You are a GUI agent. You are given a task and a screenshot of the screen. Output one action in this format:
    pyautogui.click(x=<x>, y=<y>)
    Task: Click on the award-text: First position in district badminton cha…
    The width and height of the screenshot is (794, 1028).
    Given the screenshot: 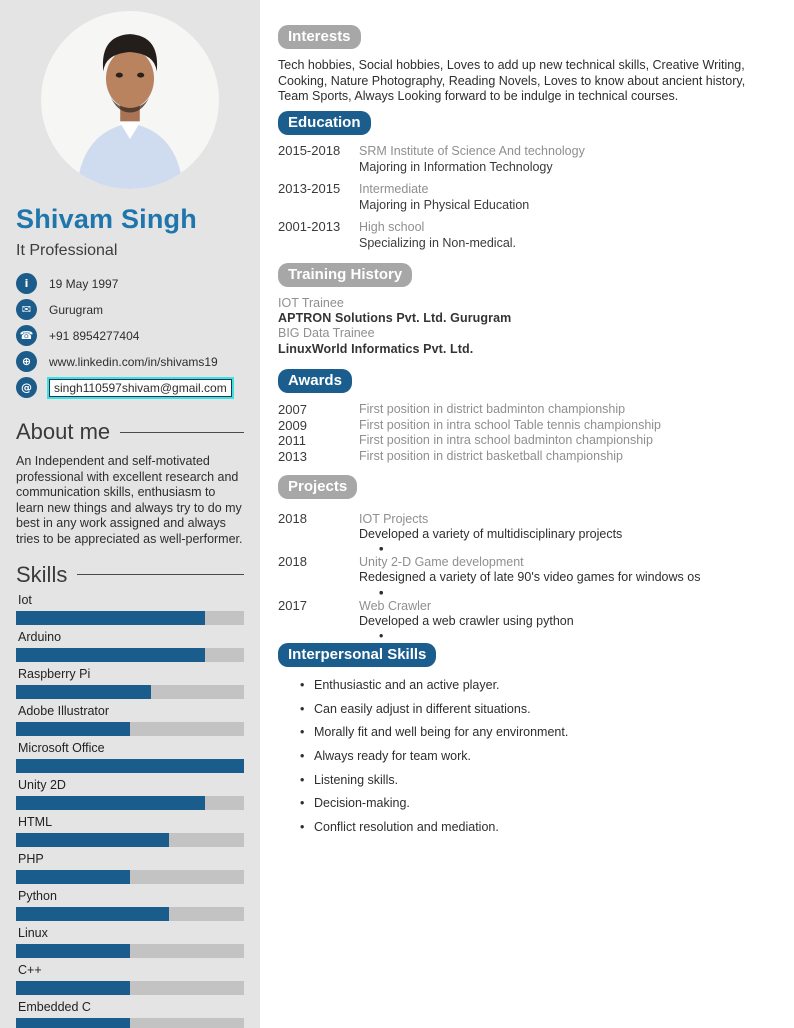 What is the action you would take?
    pyautogui.click(x=492, y=408)
    